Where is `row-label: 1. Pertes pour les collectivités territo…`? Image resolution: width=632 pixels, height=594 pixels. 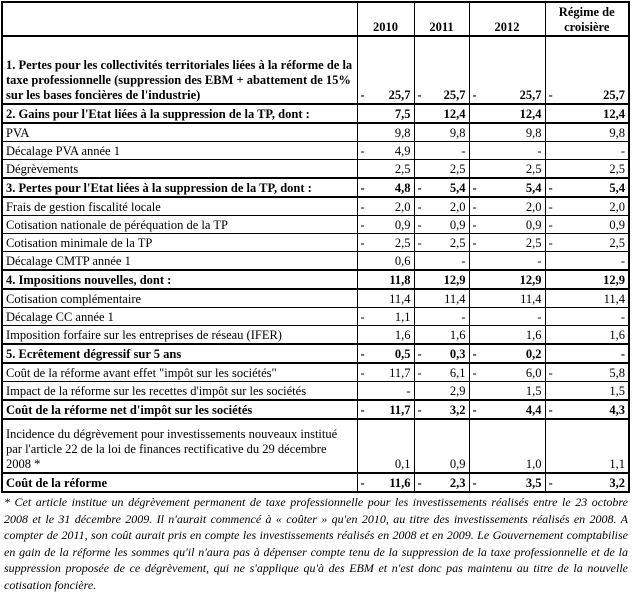
row-label: 1. Pertes pour les collectivités territo… is located at coordinates (179, 70).